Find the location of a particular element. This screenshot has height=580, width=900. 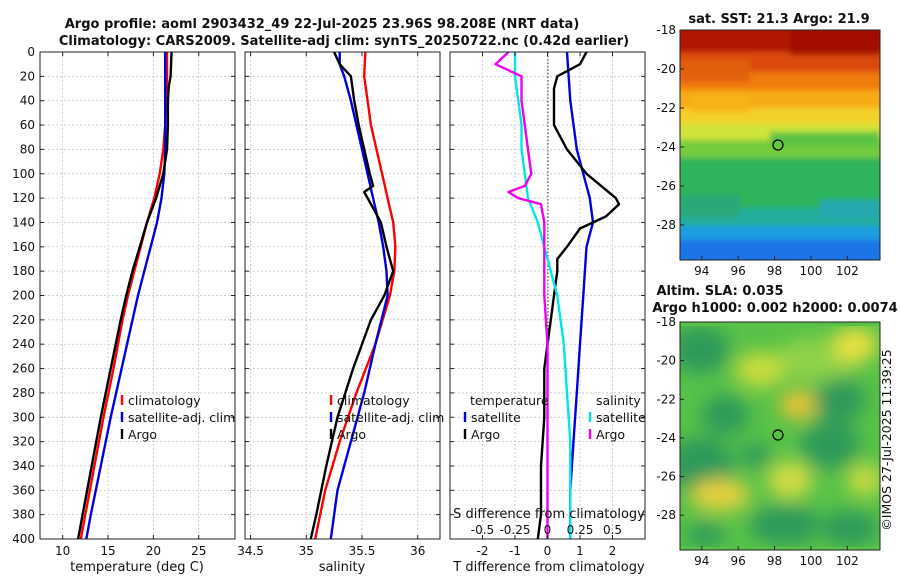

depth-tick-label: 240 is located at coordinates (23, 344).